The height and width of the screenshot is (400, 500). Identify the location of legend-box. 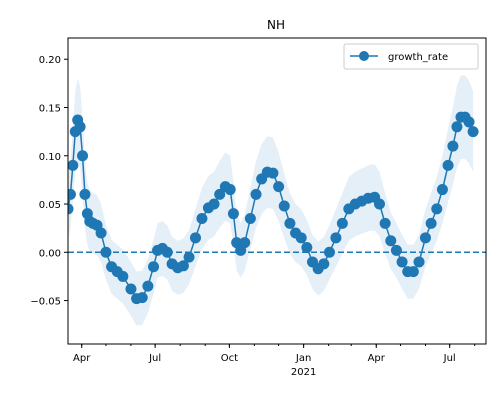
(411, 56).